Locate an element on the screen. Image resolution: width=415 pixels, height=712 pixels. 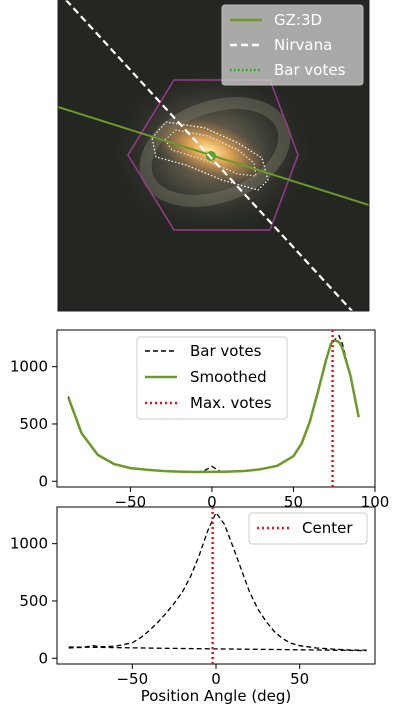
gz3d-center-dot is located at coordinates (211, 156).